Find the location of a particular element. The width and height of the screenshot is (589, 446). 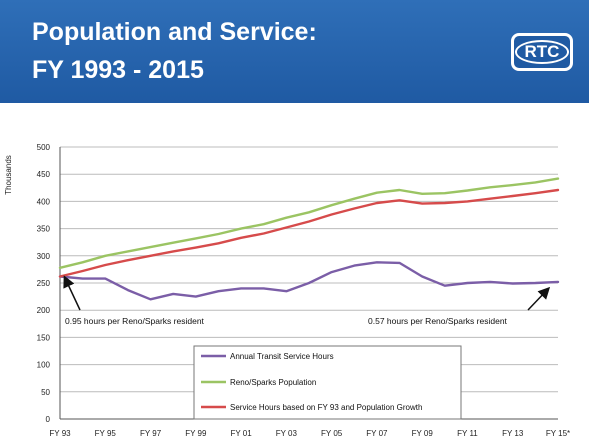

x-tick-label: FY 11 is located at coordinates (467, 433).